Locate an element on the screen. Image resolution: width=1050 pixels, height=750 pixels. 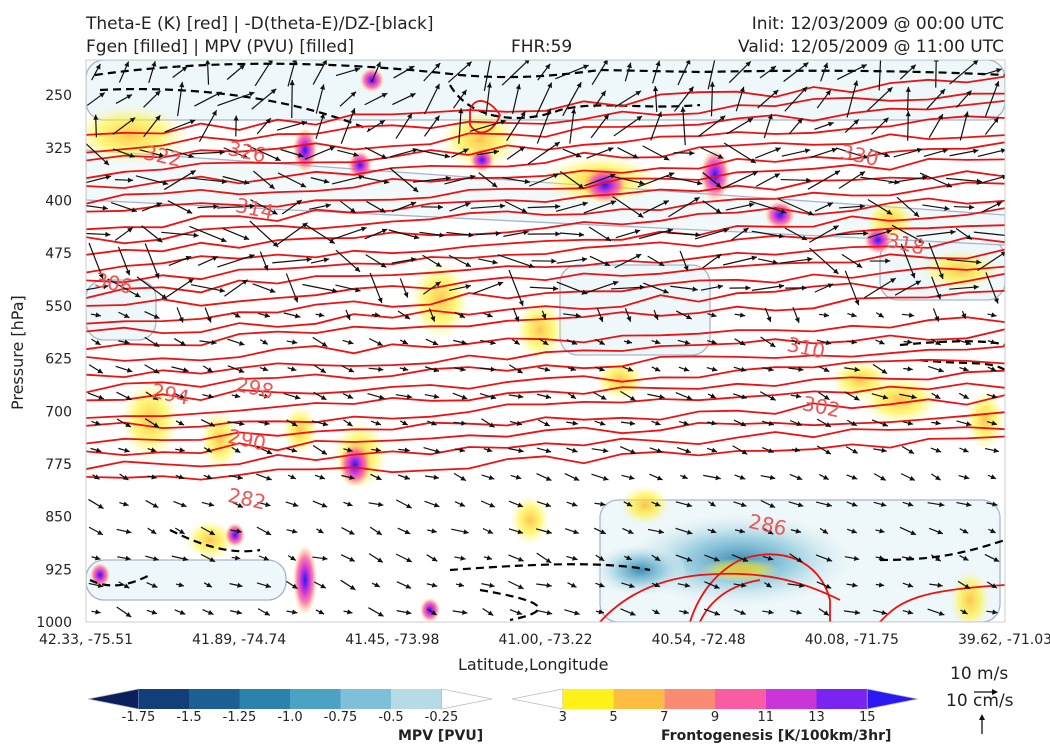
fgen-colorbar-tick: 15 is located at coordinates (867, 717).